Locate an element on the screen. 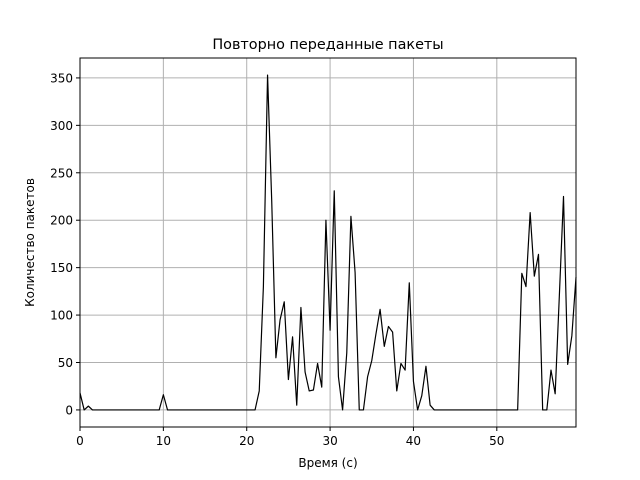 The image size is (640, 480). y-tick-label: 0 is located at coordinates (69, 410).